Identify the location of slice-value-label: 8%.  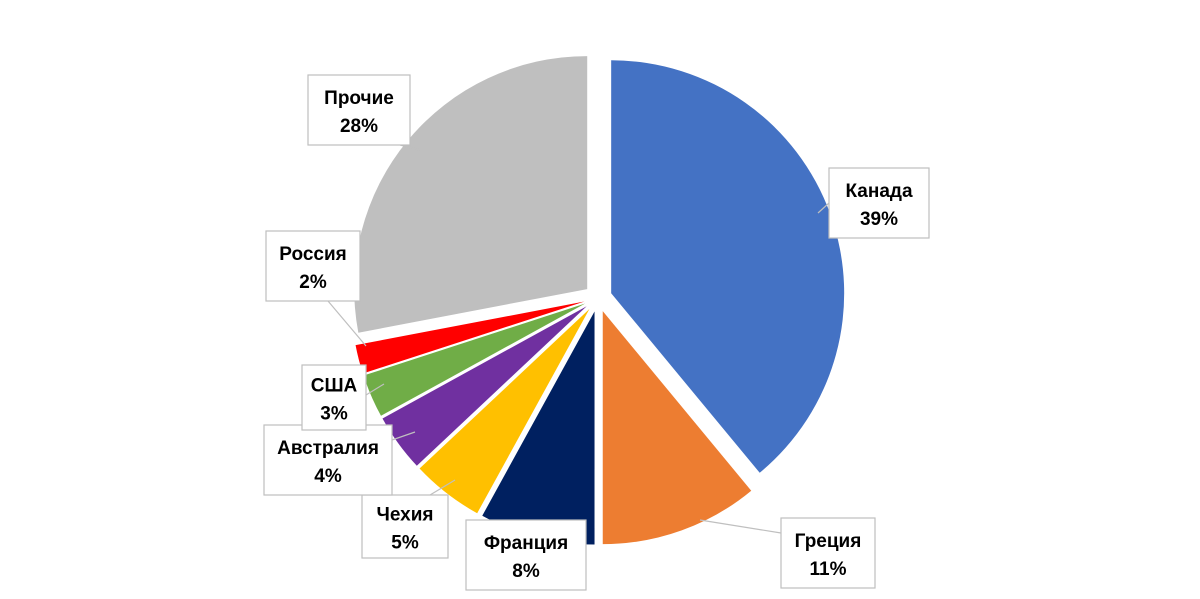
(526, 571).